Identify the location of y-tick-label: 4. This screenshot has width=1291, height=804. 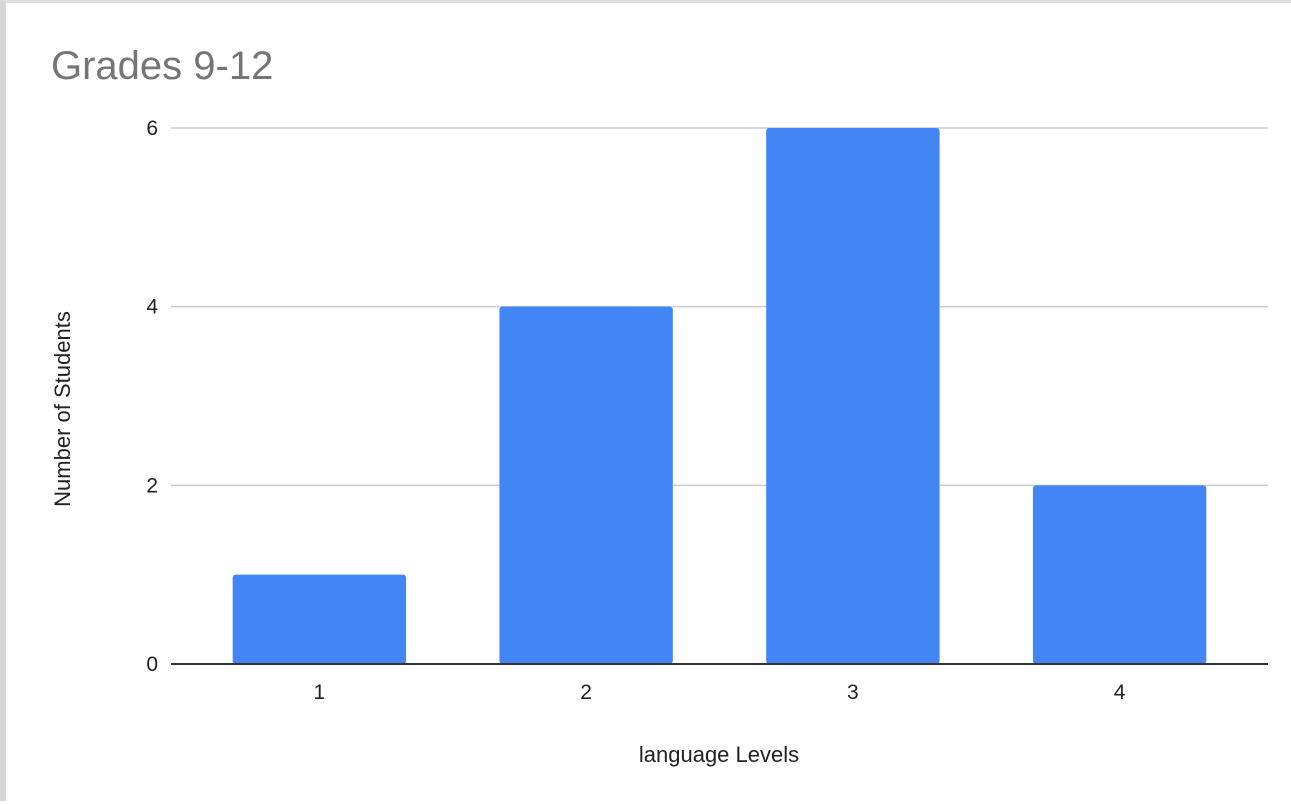
(152, 307).